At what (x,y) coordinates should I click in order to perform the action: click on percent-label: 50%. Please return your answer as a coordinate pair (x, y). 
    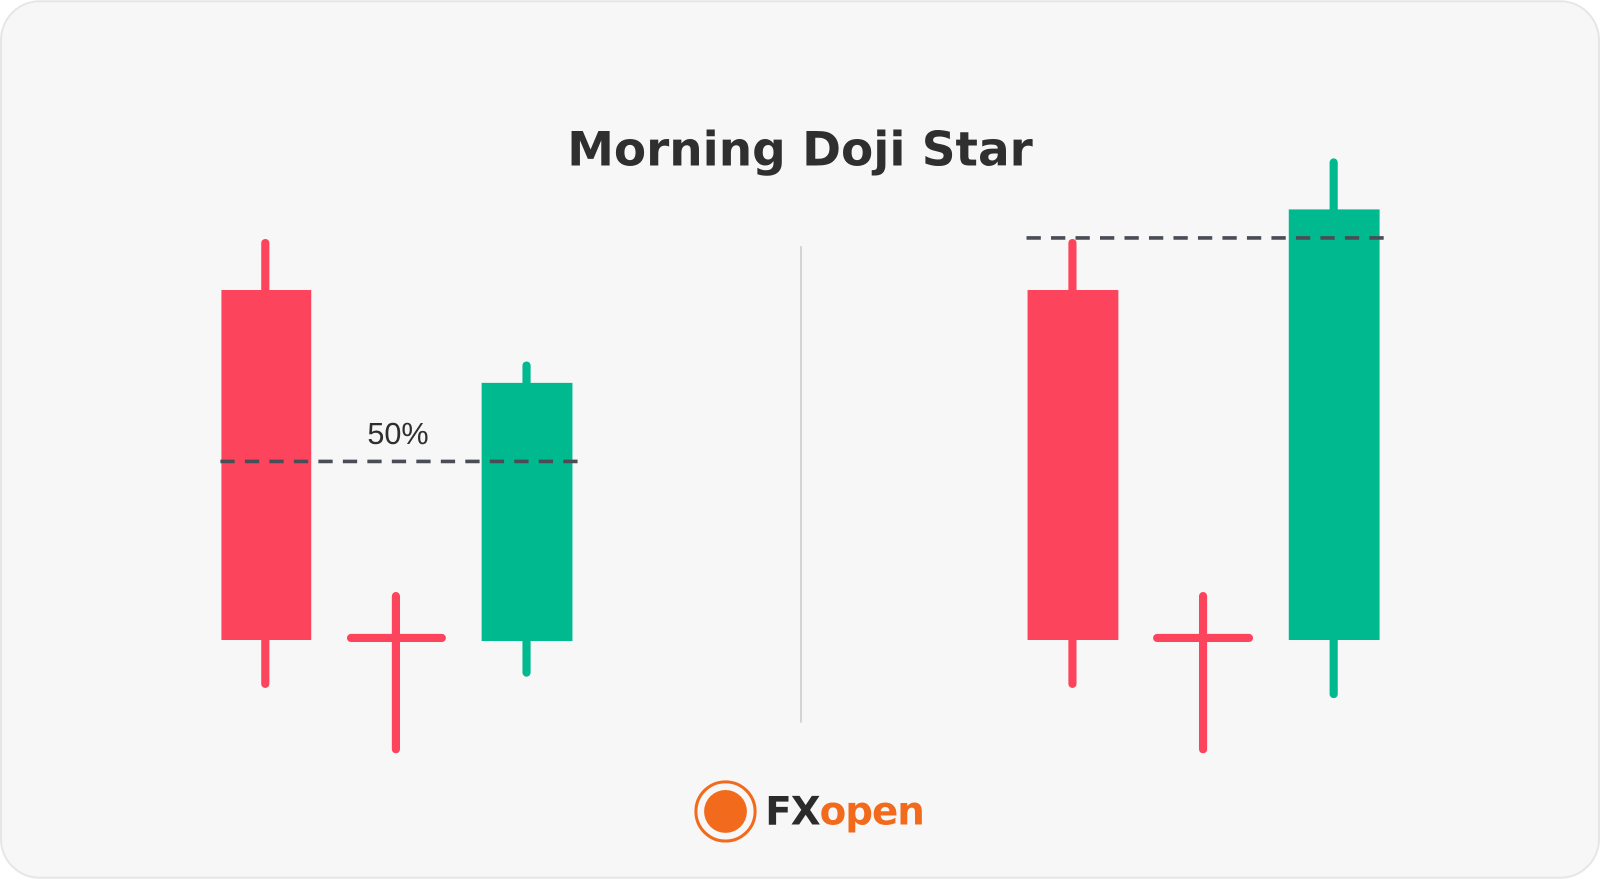
    Looking at the image, I should click on (397, 434).